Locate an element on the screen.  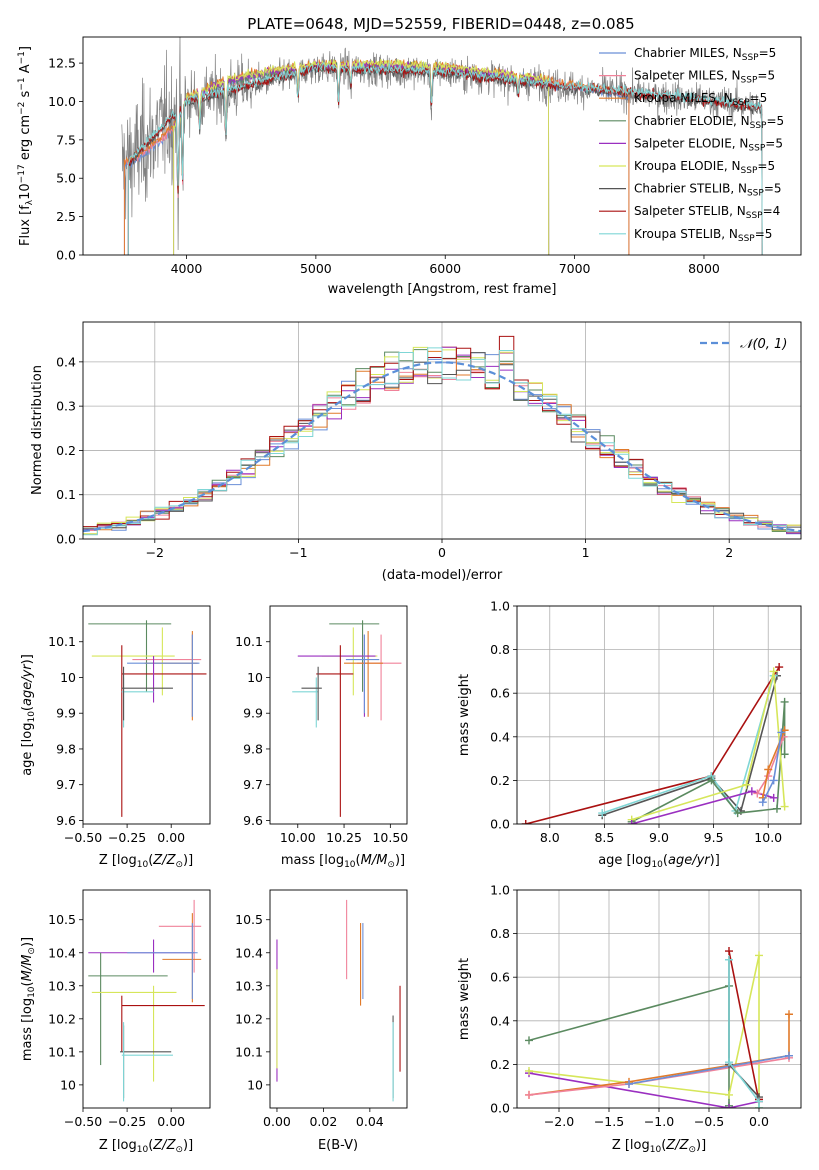
label-part: Chabrier ELODIE, N is located at coordinates (692, 121).